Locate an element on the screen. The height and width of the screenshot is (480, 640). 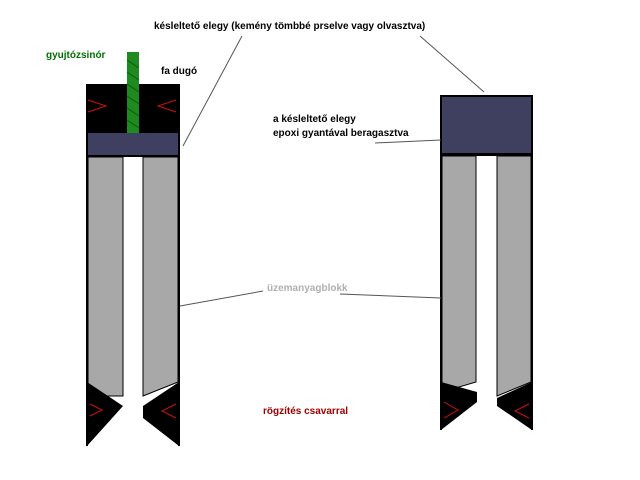
left-fuel-block-right is located at coordinates (160, 276).